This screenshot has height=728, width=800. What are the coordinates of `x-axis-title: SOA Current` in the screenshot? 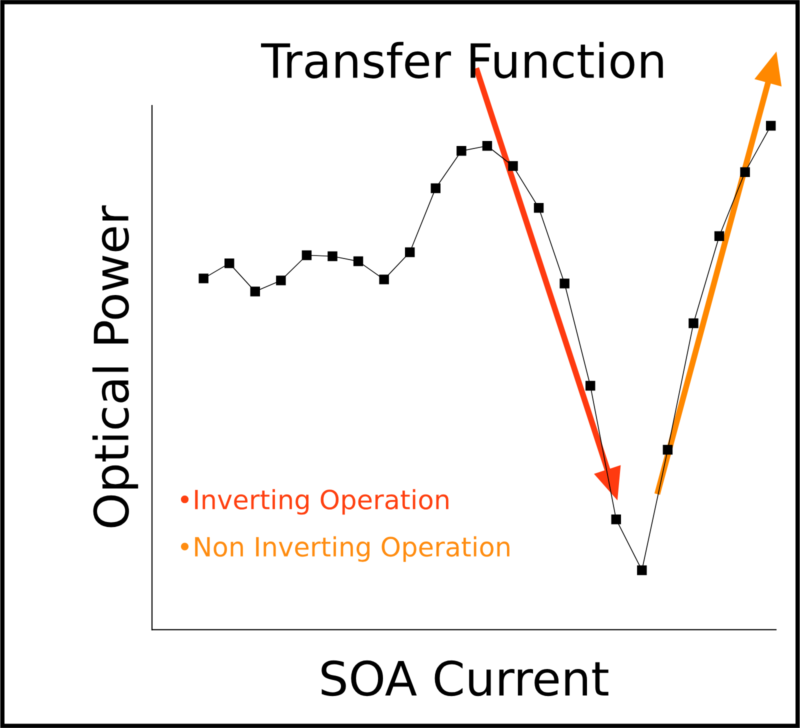 It's located at (465, 678).